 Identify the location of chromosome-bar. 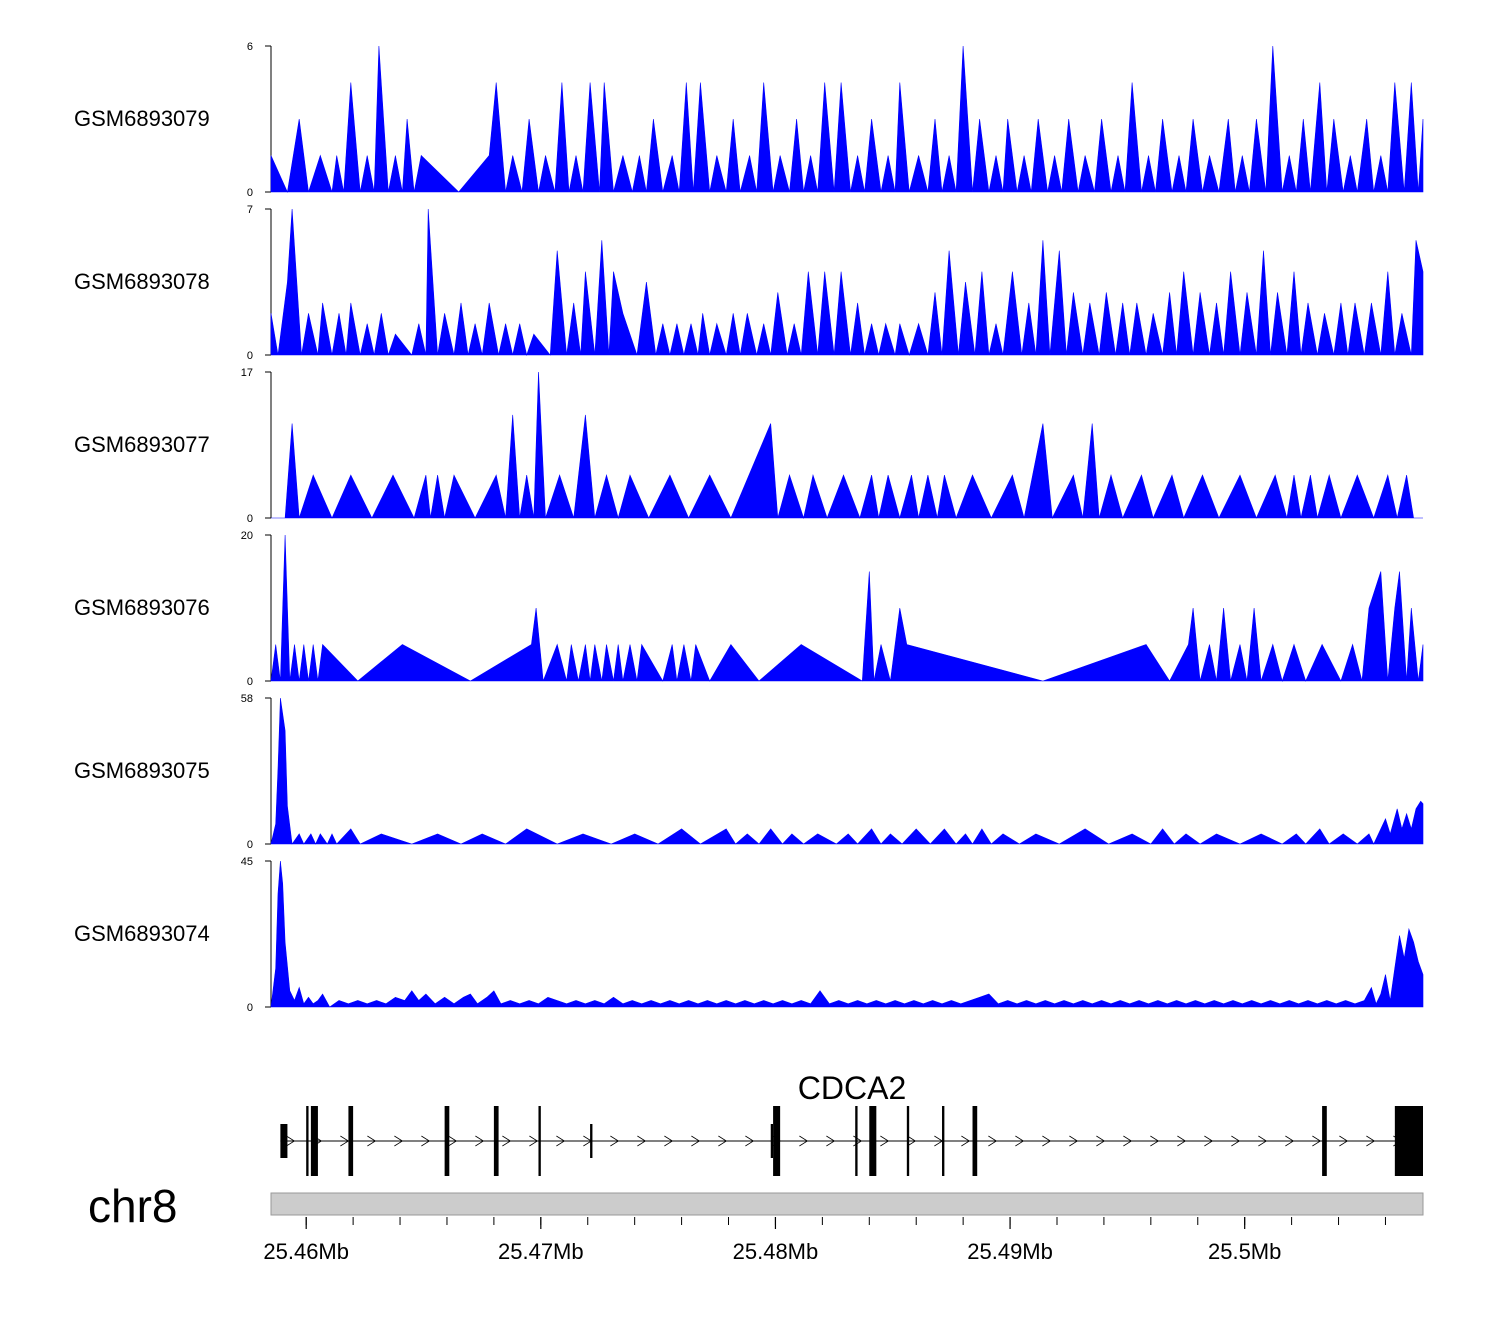
(847, 1204).